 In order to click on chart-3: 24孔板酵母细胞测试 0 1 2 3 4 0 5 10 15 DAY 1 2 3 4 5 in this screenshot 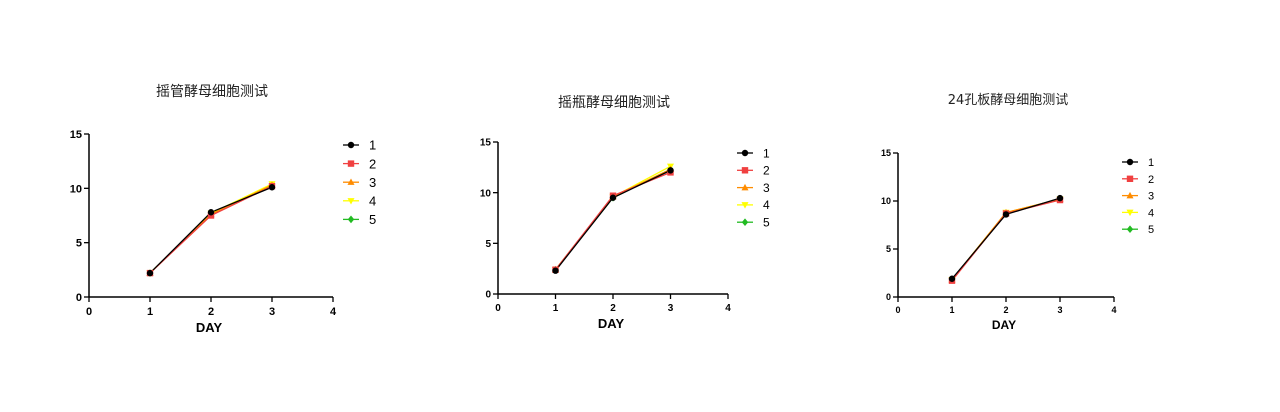, I will do `click(1017, 212)`.